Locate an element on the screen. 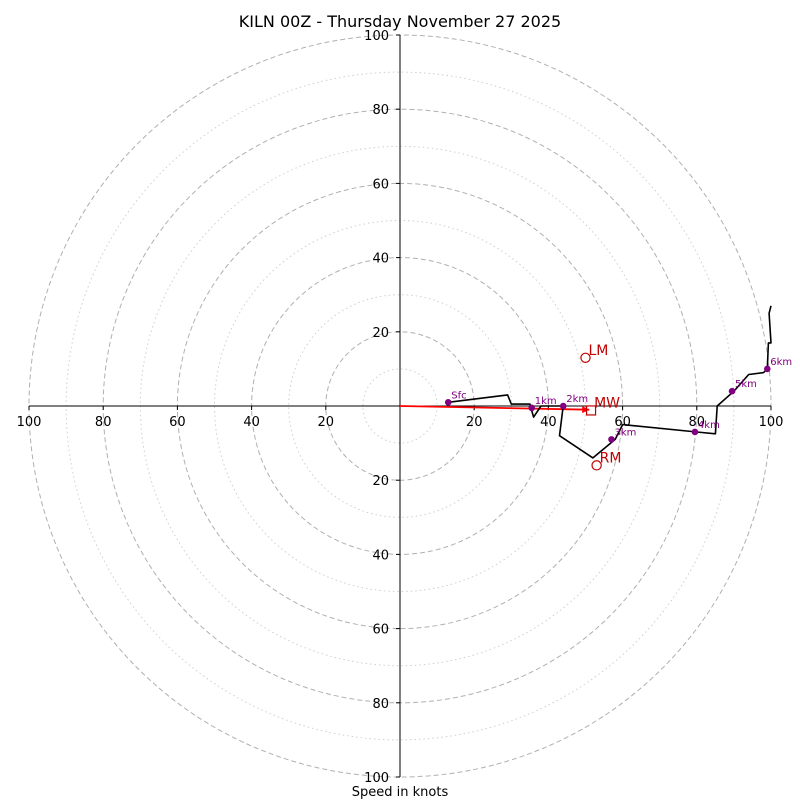  hodograph-group is located at coordinates (610, 382).